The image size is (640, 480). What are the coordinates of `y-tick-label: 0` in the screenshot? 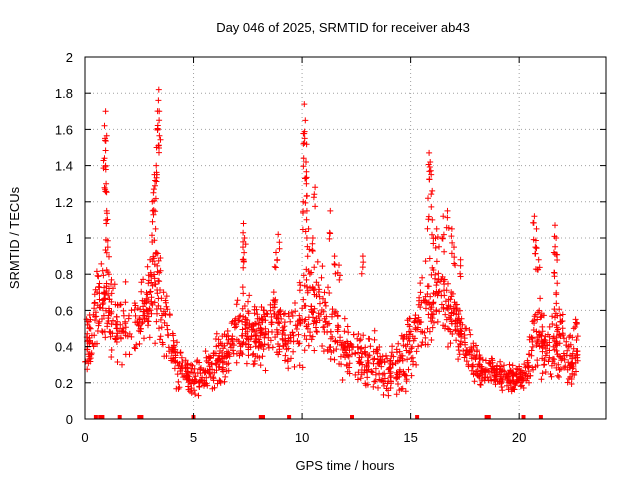 It's located at (69, 419).